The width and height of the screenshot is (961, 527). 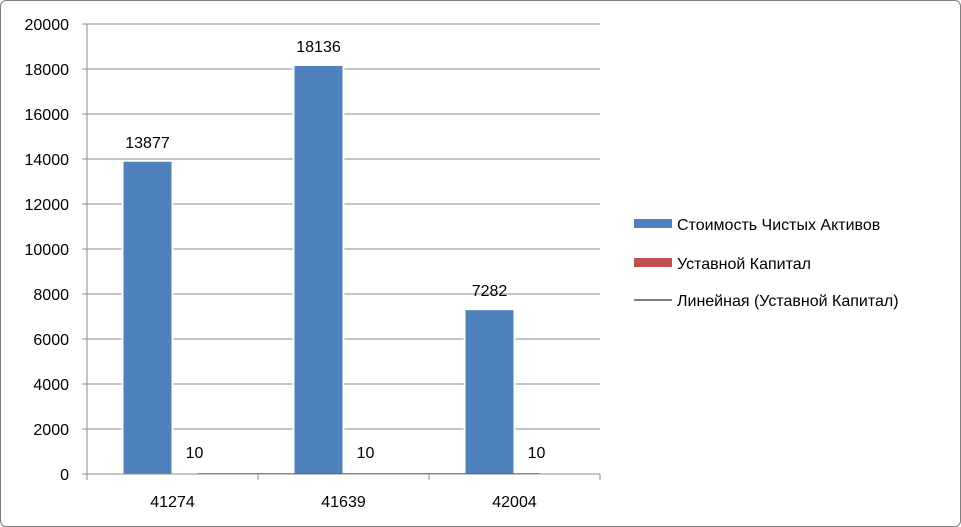 I want to click on y-tick-label: 20000, so click(x=47, y=25).